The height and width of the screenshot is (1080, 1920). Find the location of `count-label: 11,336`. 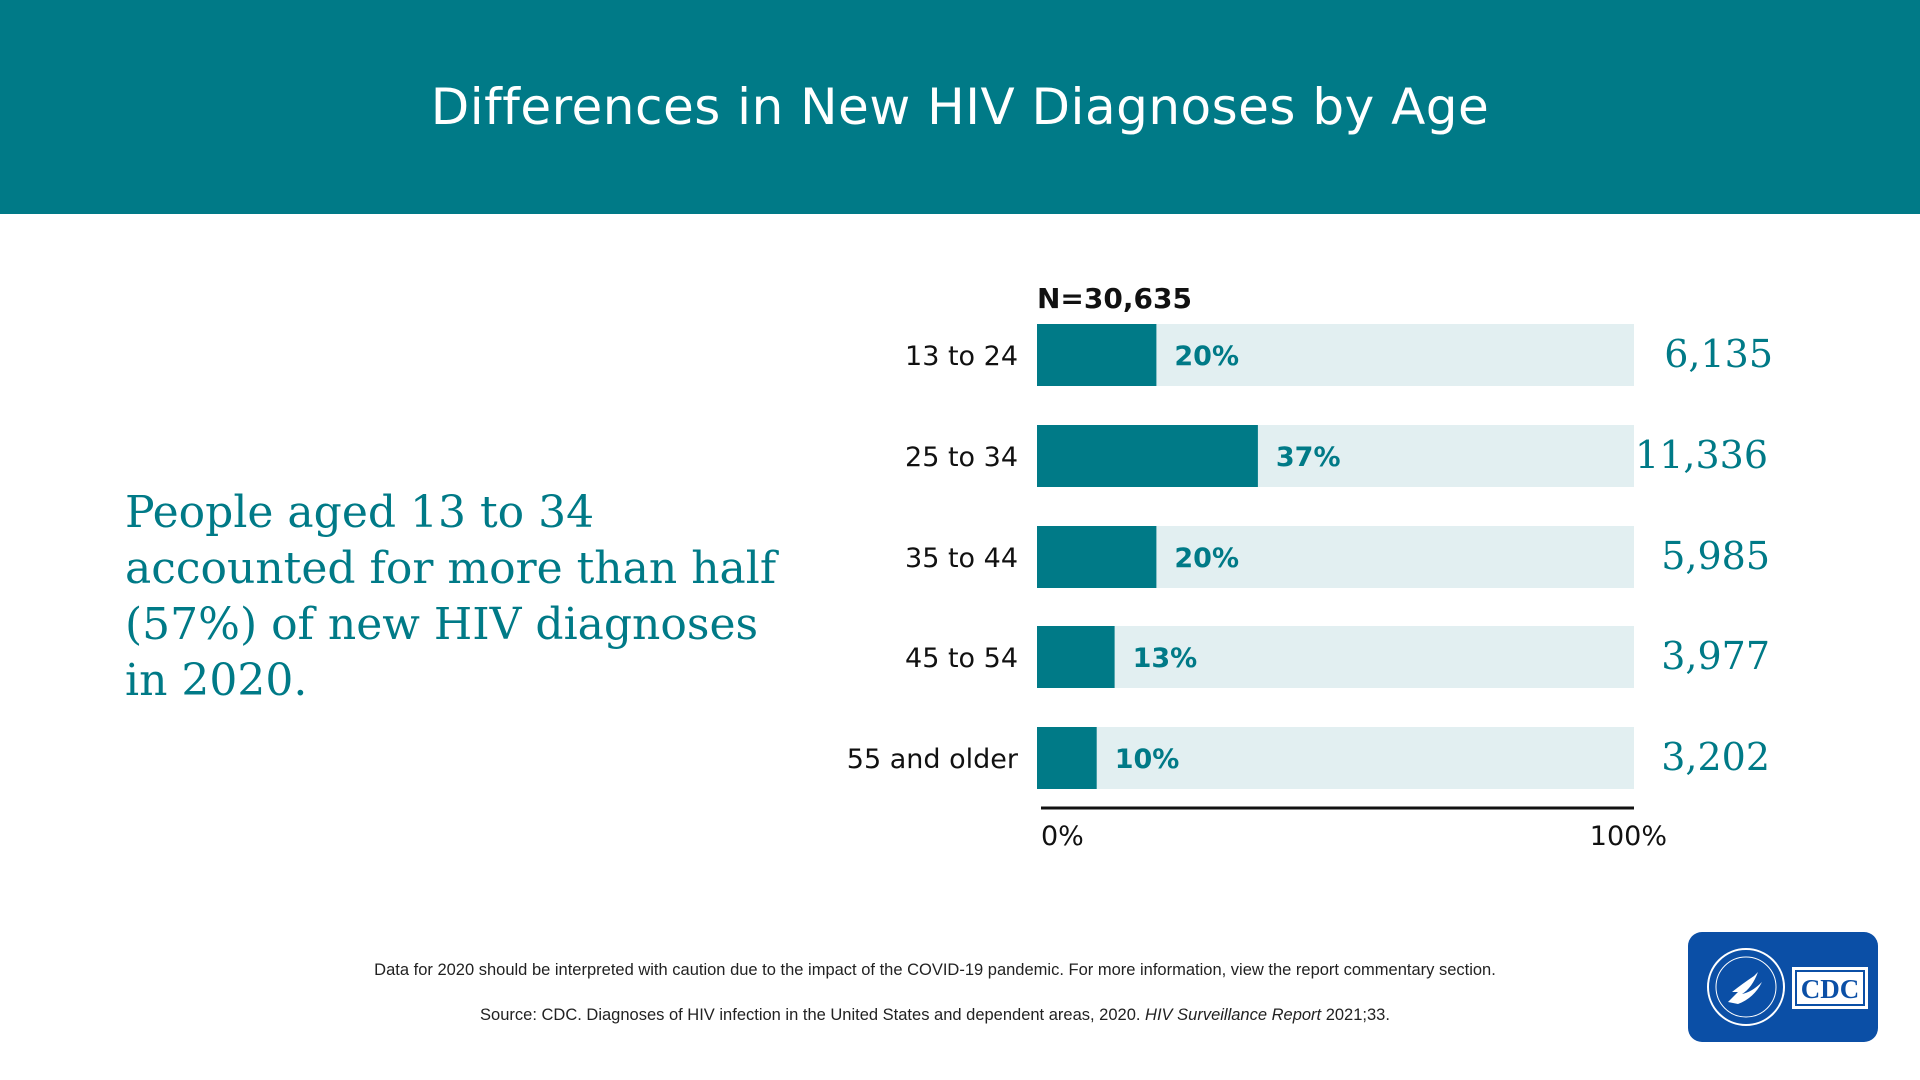

count-label: 11,336 is located at coordinates (1701, 455).